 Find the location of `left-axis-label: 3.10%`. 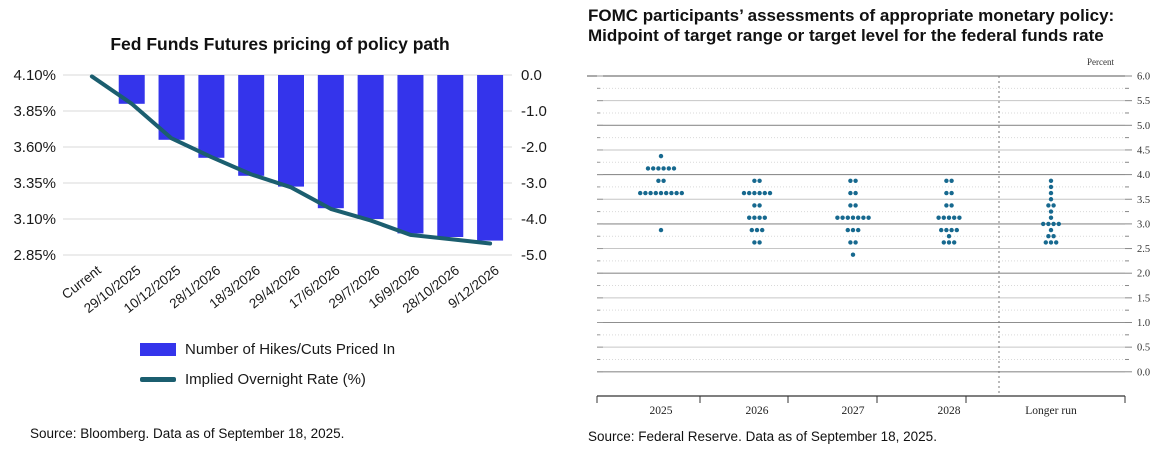

left-axis-label: 3.10% is located at coordinates (34, 219).